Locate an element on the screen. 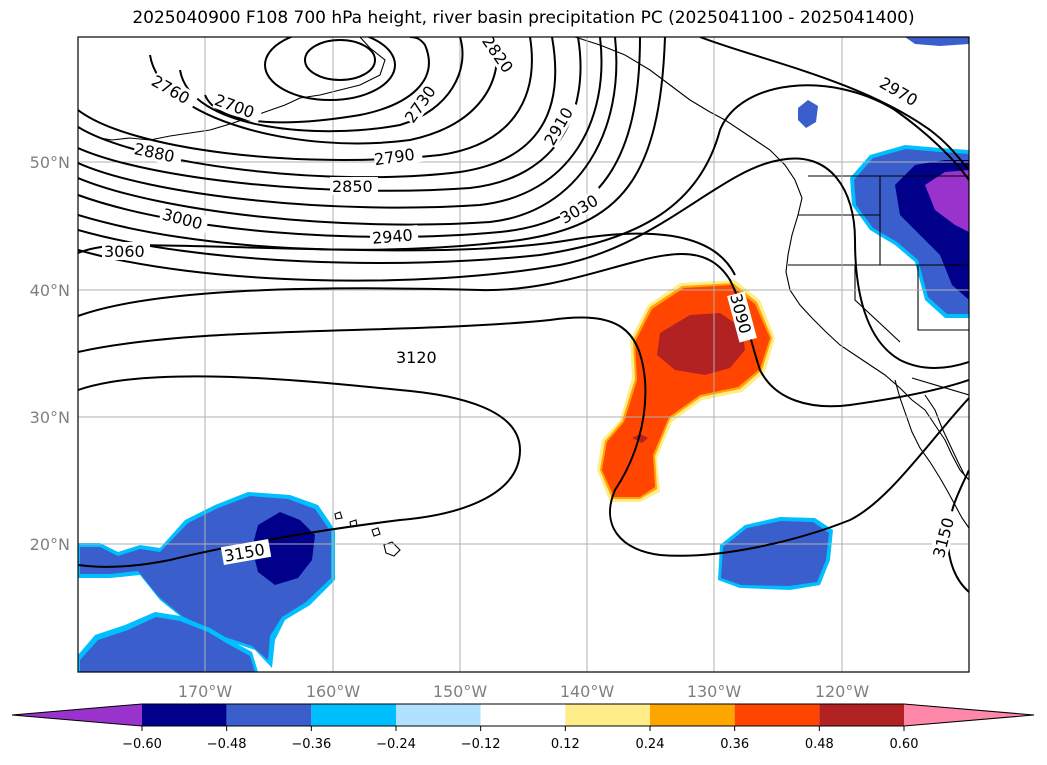 This screenshot has width=1047, height=765. west-coast is located at coordinates (877, 339).